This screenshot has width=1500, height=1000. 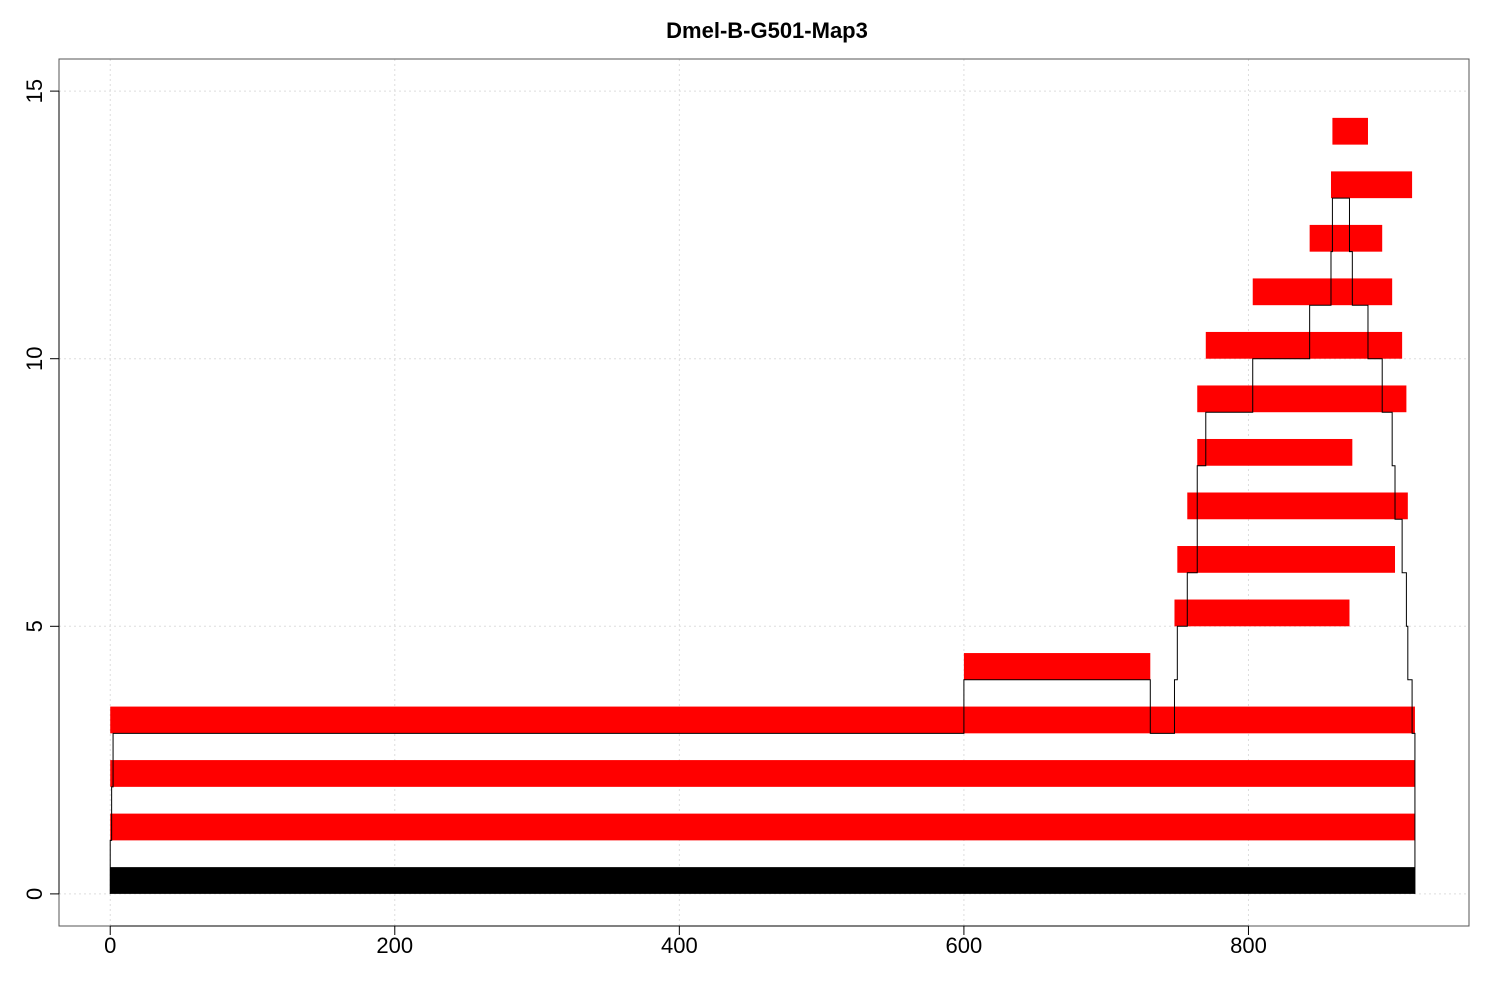 I want to click on chart-title: Dmel-B-G501-Map3, so click(x=767, y=30).